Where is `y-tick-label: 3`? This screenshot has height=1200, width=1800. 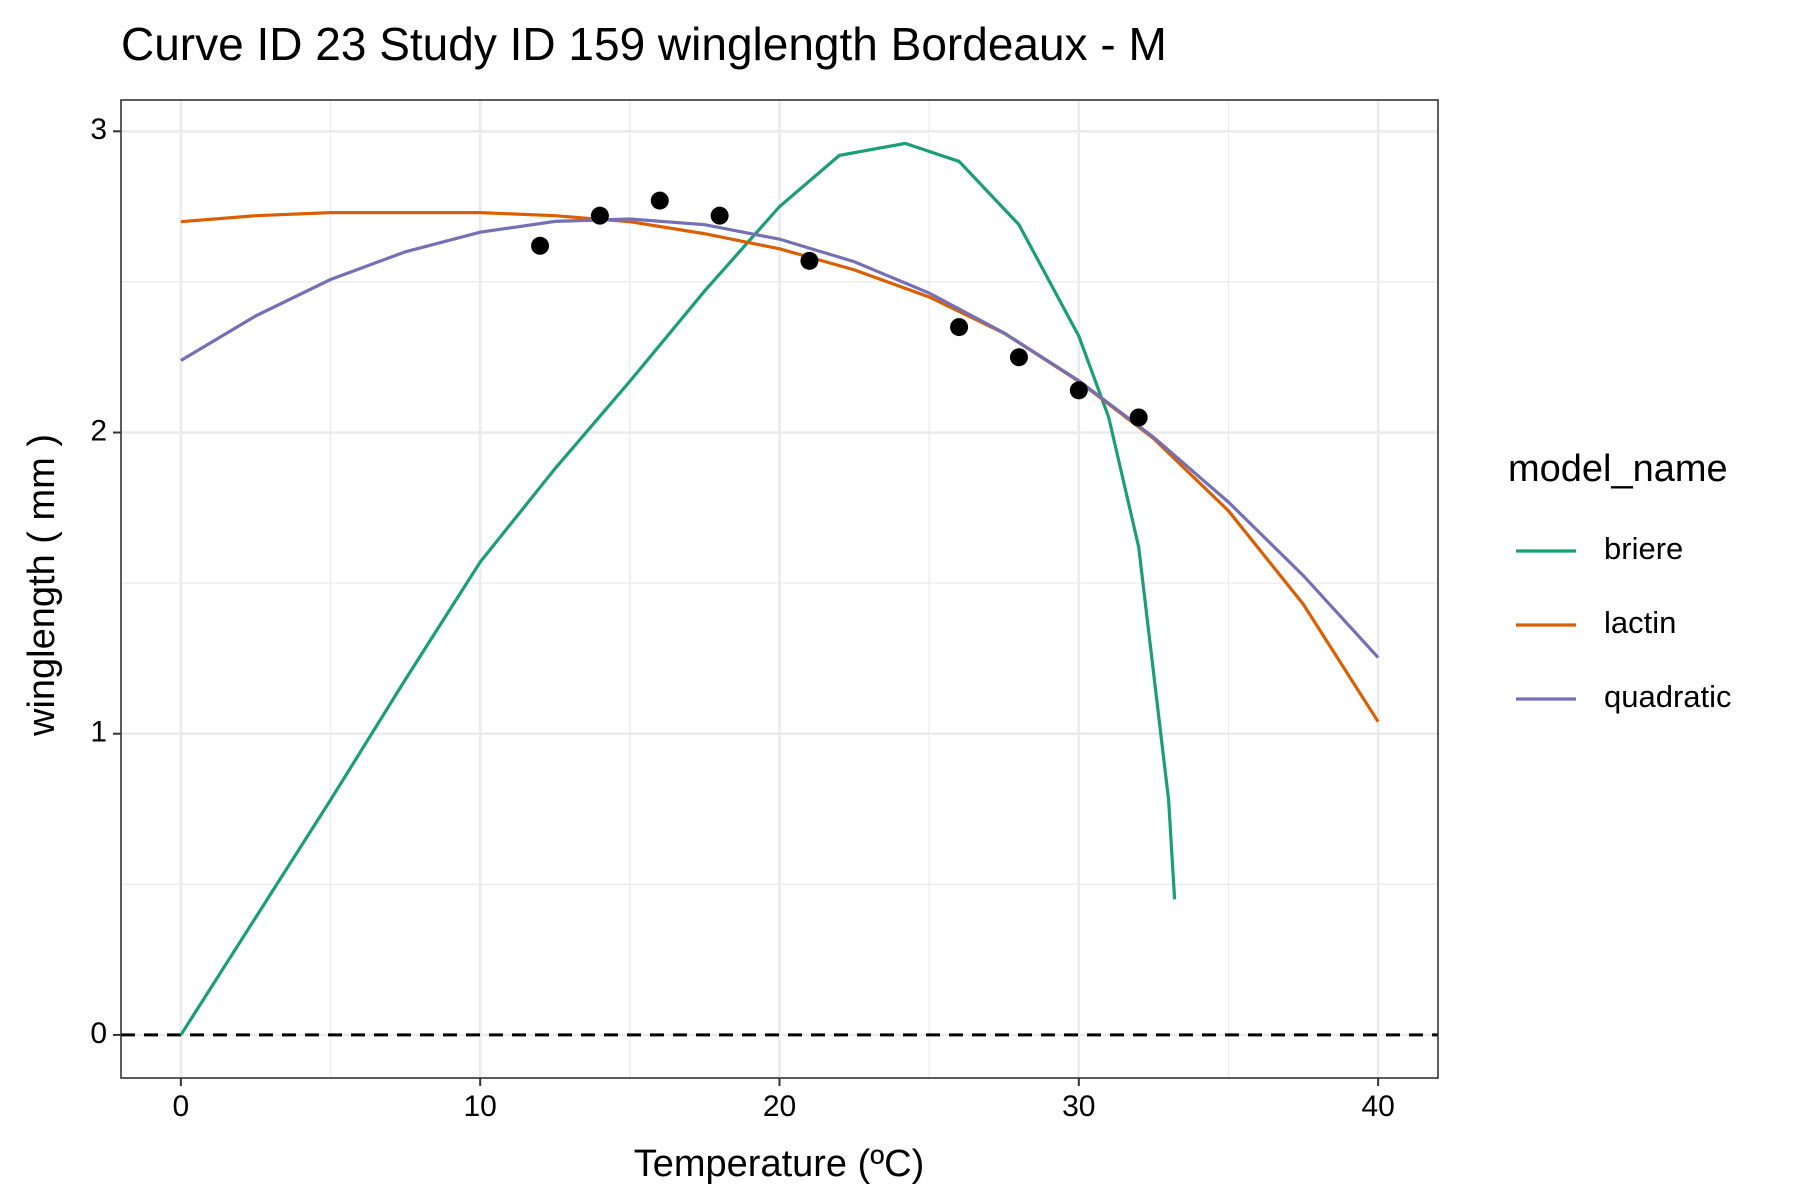 y-tick-label: 3 is located at coordinates (98, 129).